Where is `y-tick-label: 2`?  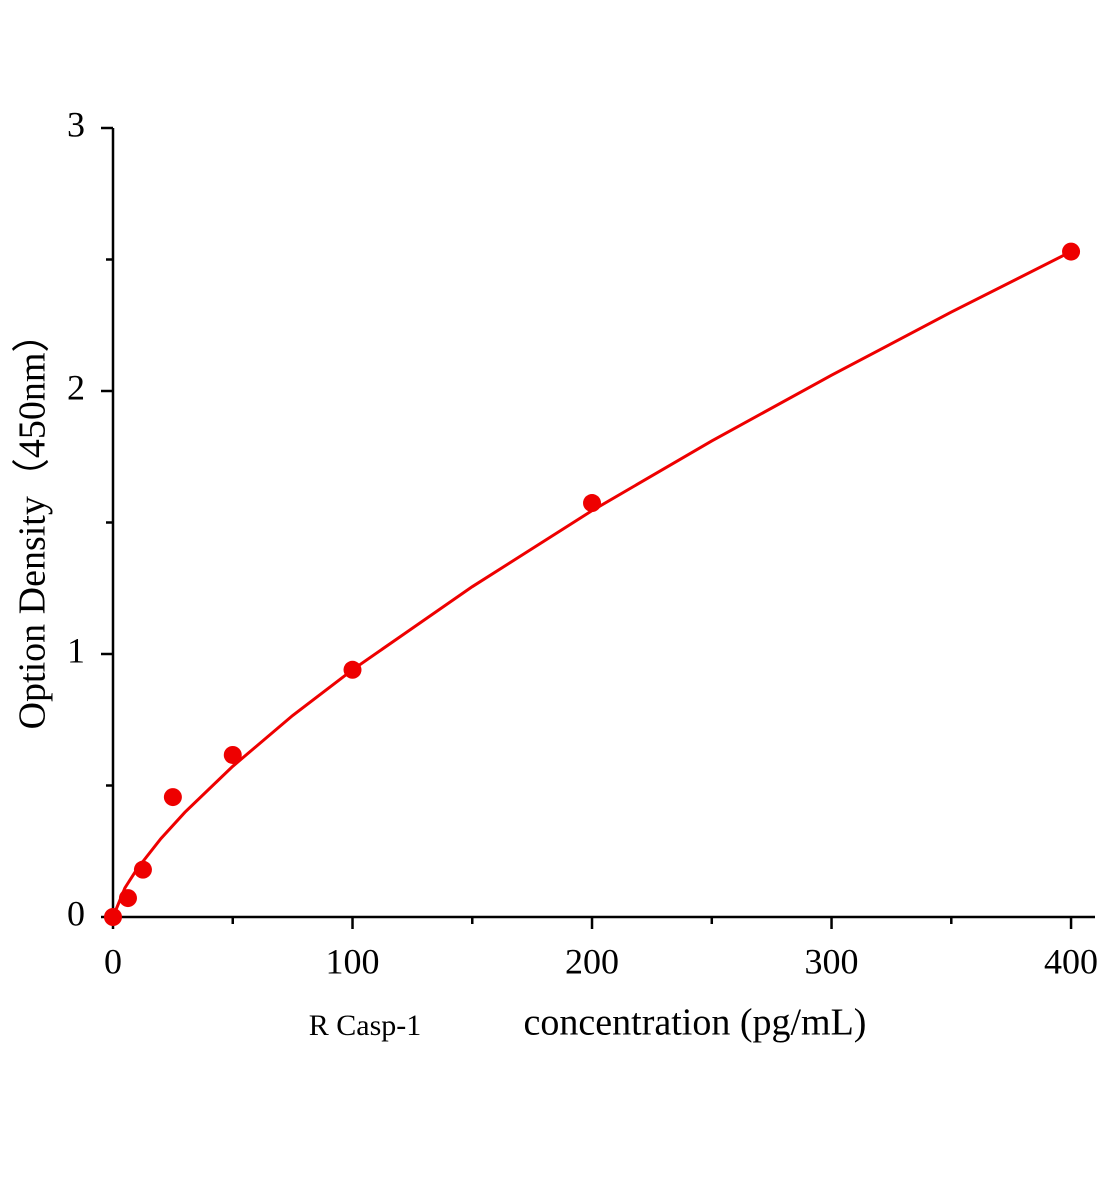
y-tick-label: 2 is located at coordinates (76, 387).